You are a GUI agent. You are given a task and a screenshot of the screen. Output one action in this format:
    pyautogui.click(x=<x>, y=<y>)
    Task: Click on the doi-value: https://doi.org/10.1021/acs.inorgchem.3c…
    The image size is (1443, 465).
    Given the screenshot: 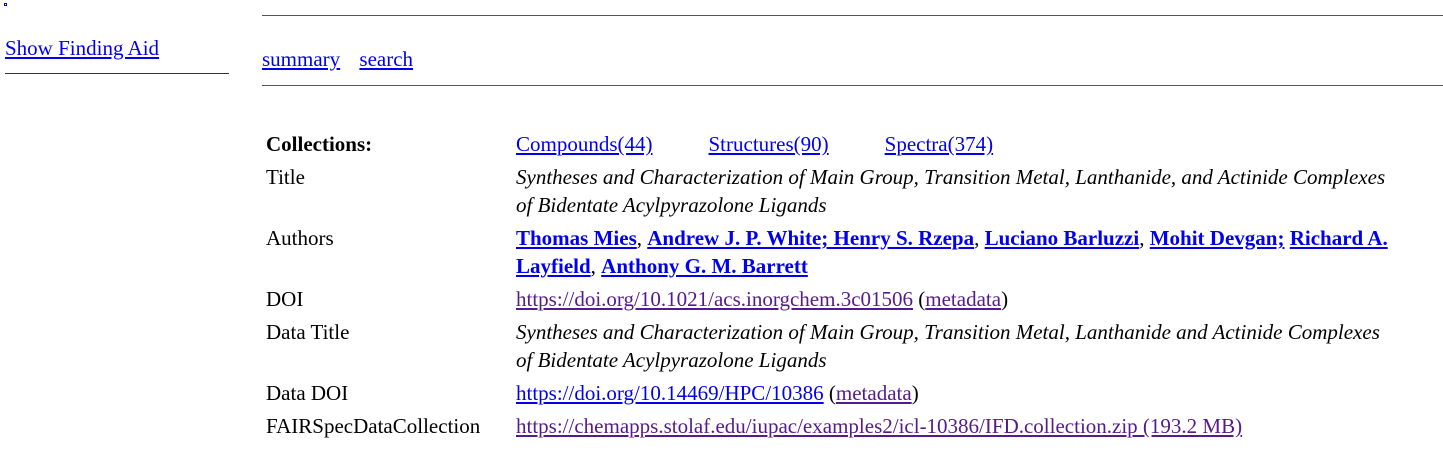 What is the action you would take?
    pyautogui.click(x=762, y=299)
    